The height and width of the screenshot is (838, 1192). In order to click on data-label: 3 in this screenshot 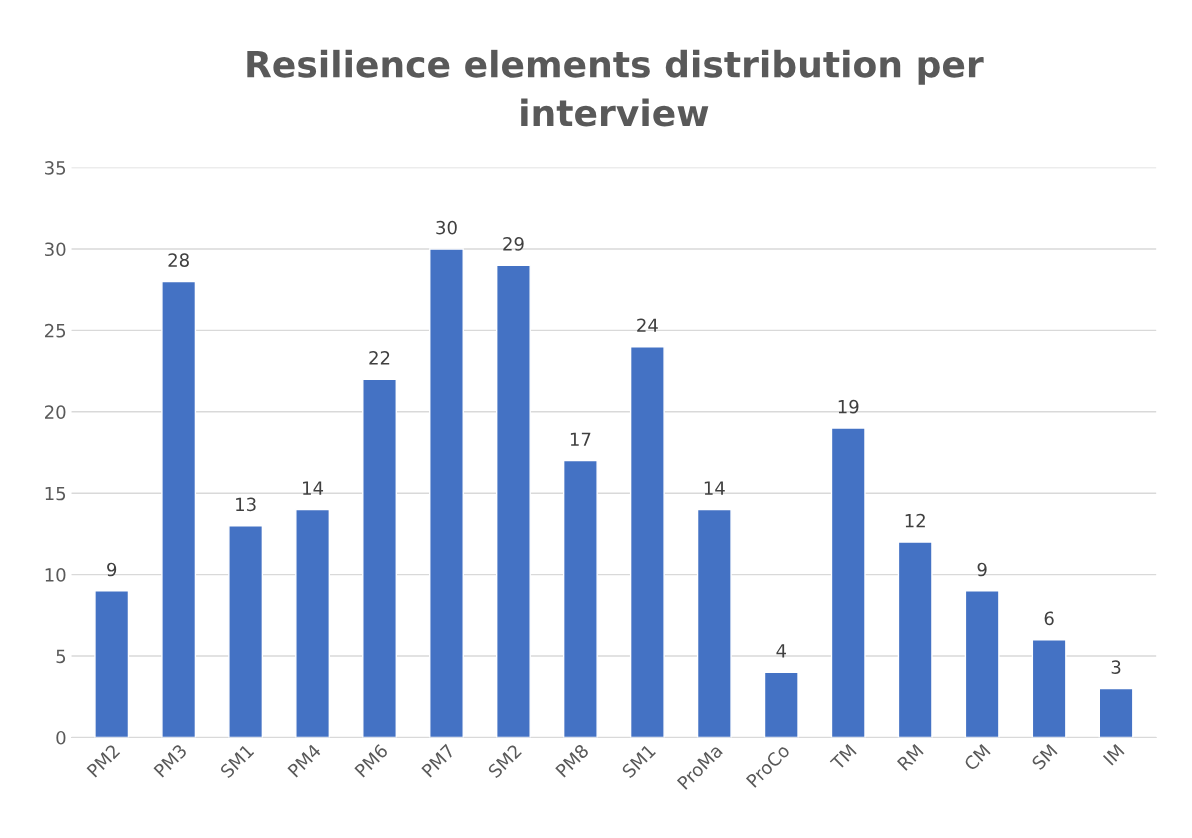, I will do `click(1116, 667)`.